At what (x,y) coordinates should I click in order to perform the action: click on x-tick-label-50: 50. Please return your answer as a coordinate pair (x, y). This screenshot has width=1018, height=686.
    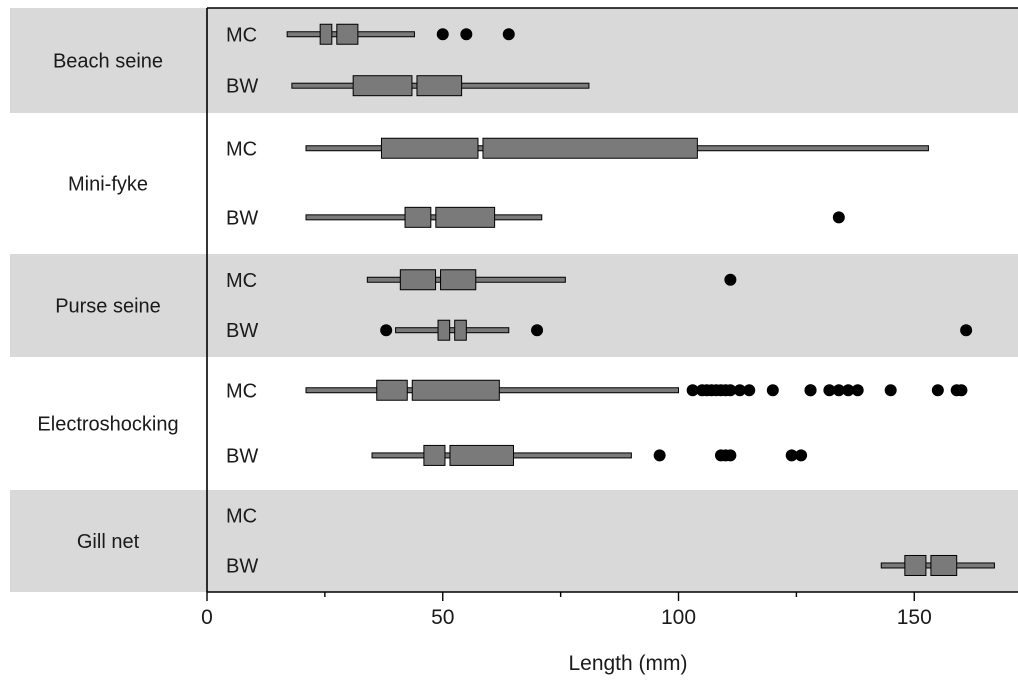
    Looking at the image, I should click on (442, 617).